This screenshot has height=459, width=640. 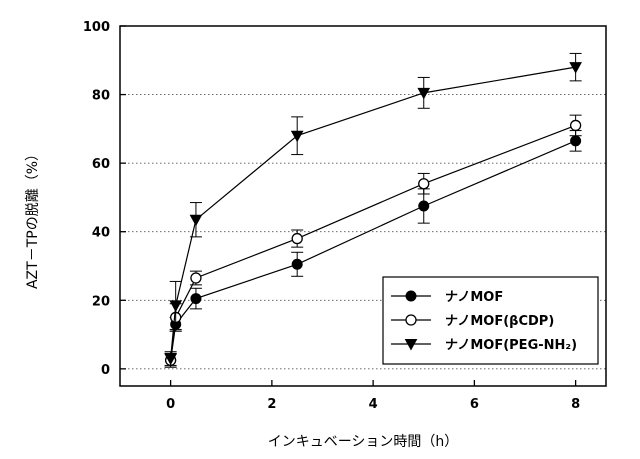 What do you see at coordinates (373, 404) in the screenshot?
I see `x-tick-label-4: 4` at bounding box center [373, 404].